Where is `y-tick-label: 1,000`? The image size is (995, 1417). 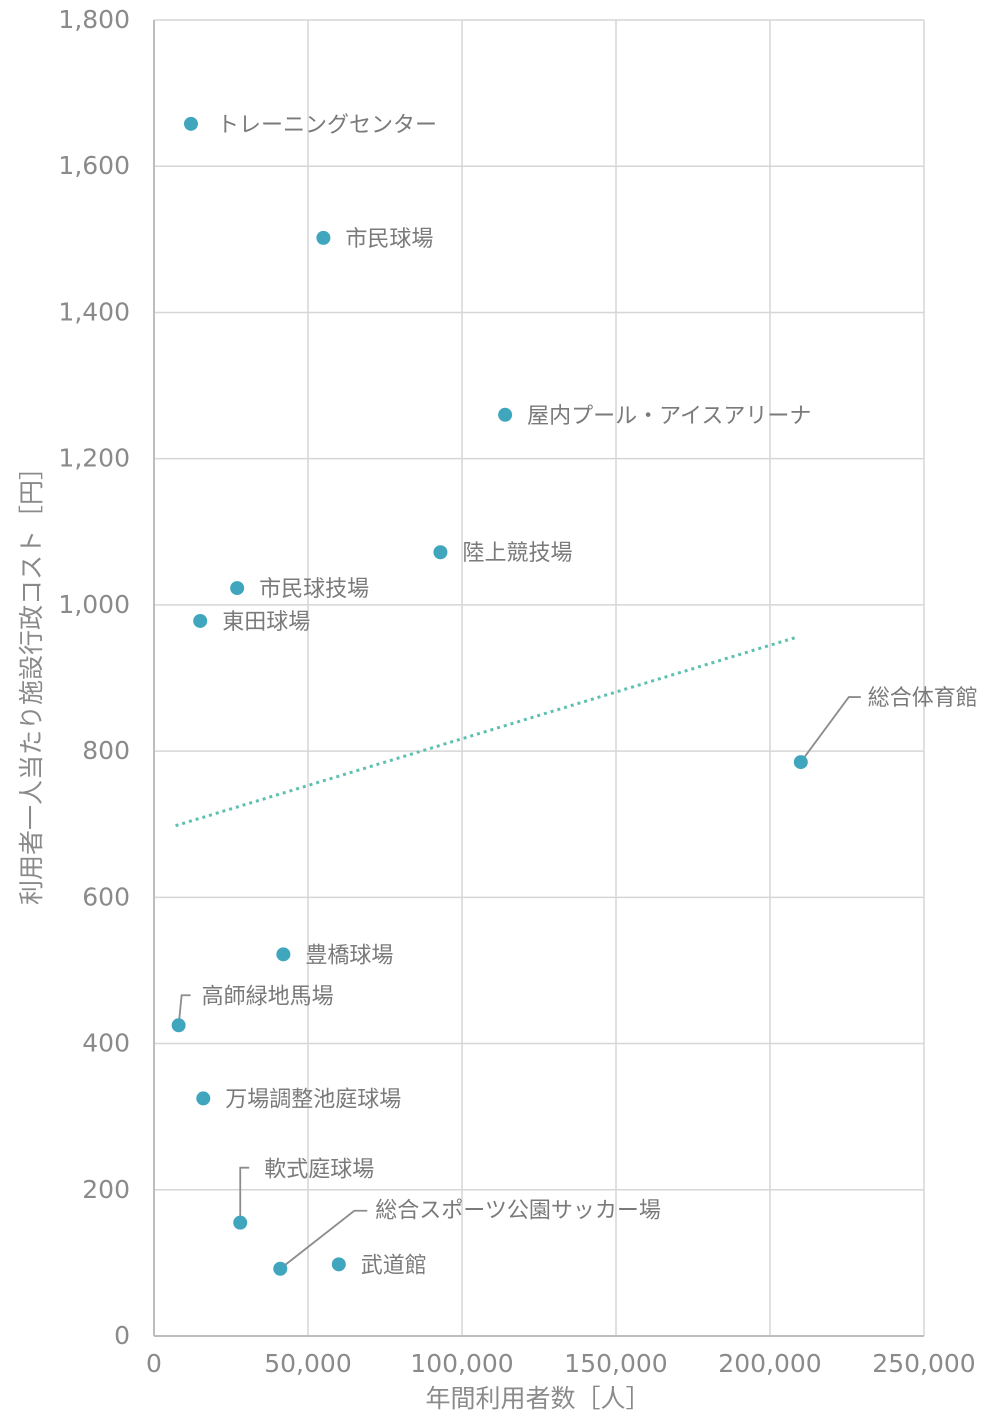
y-tick-label: 1,000 is located at coordinates (94, 604).